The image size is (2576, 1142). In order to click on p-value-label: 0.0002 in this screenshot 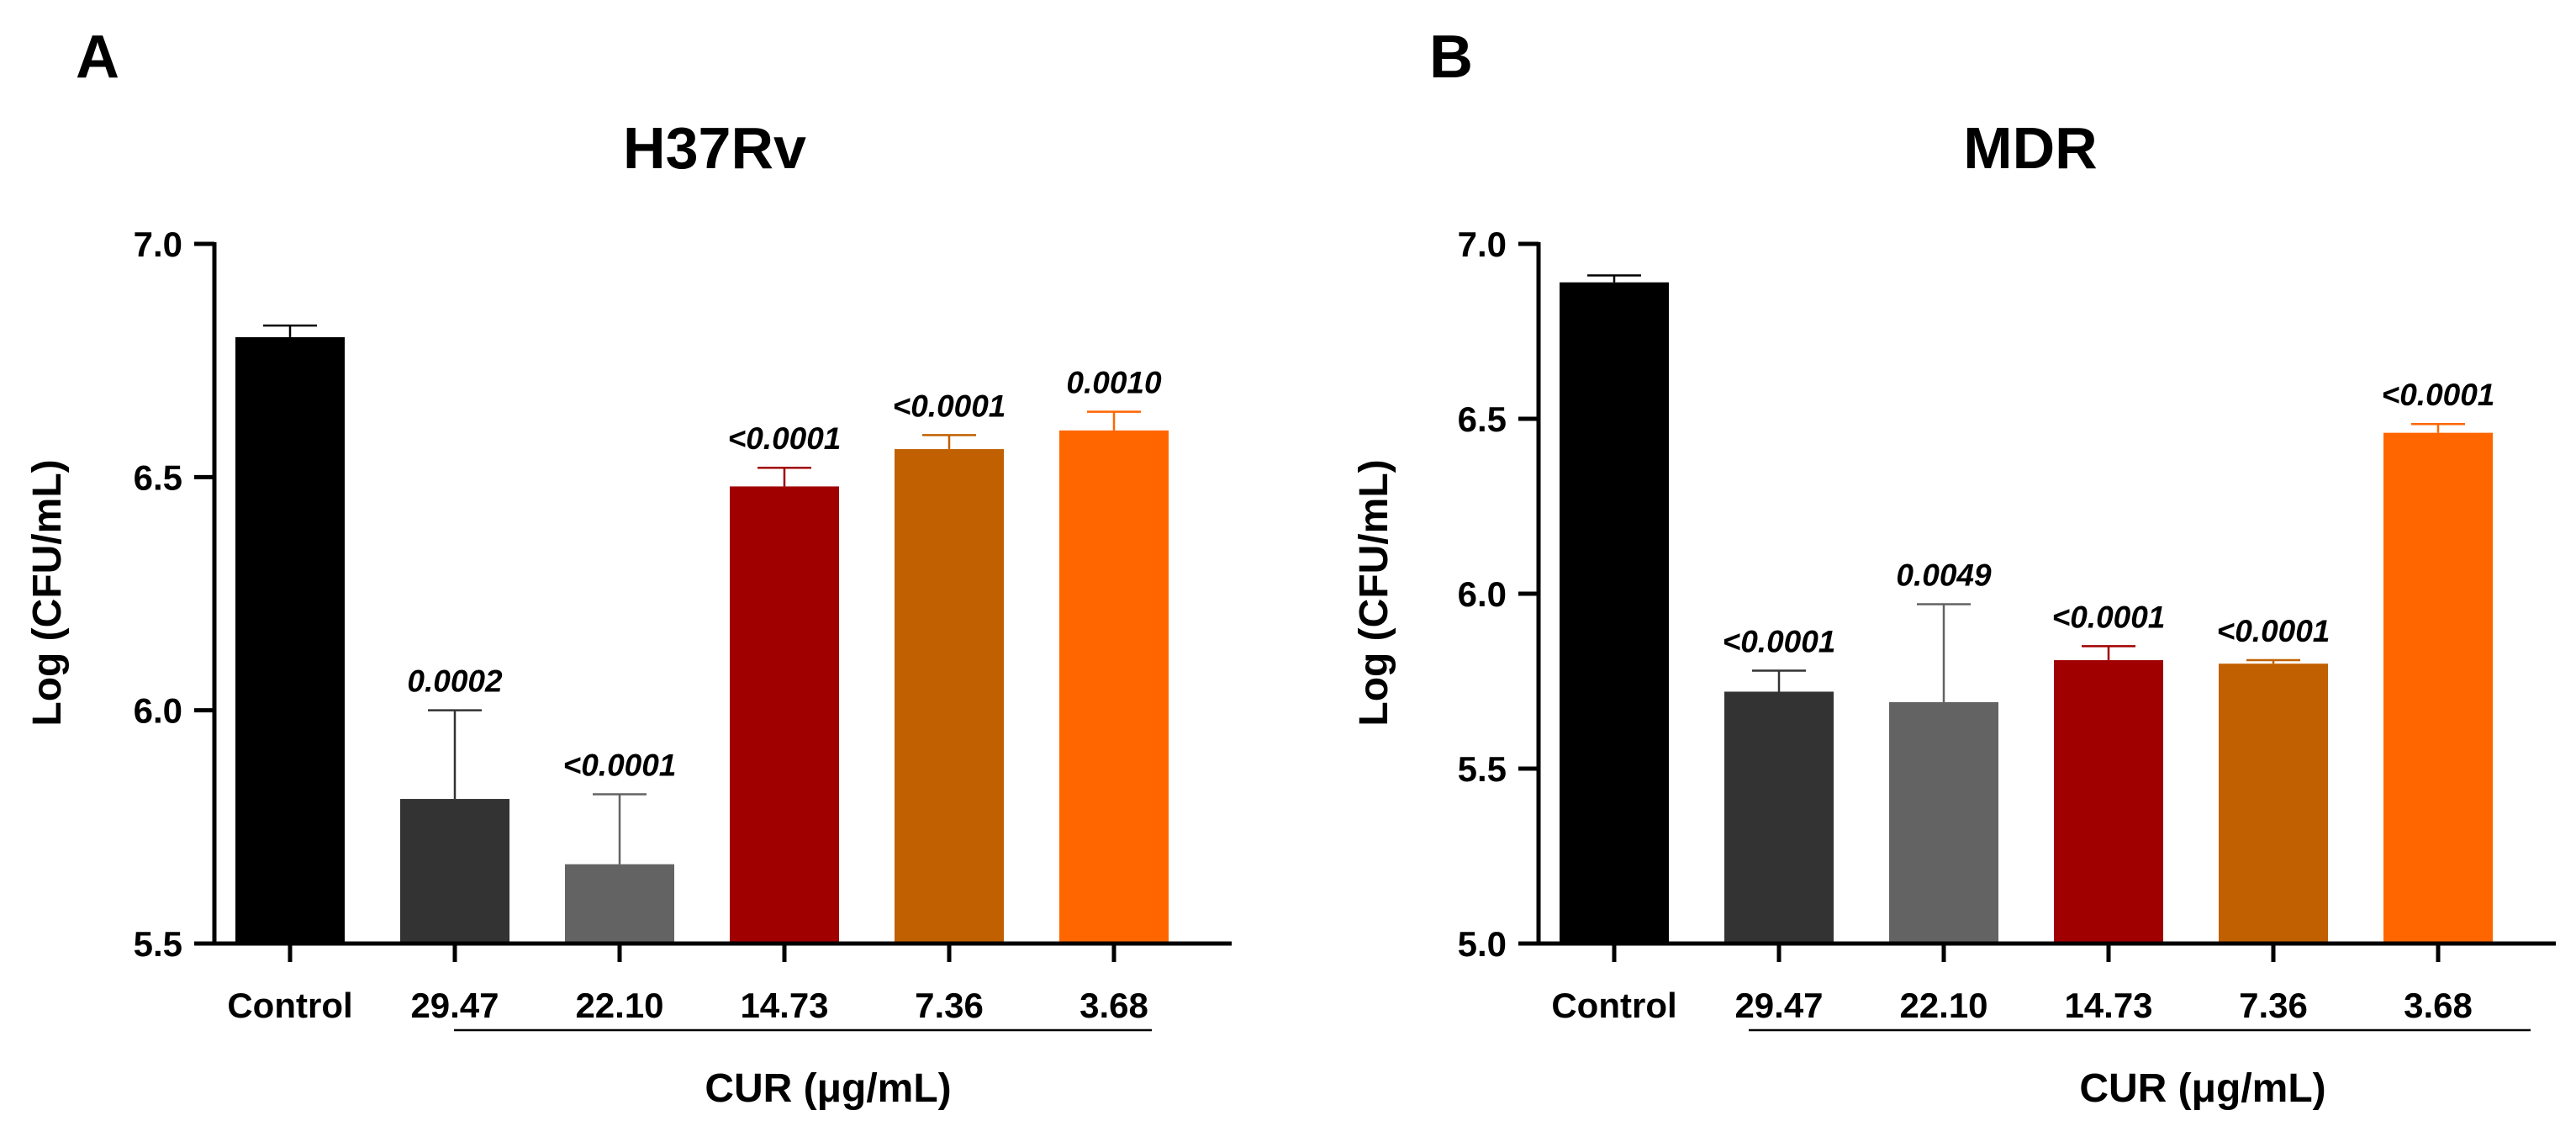, I will do `click(455, 681)`.